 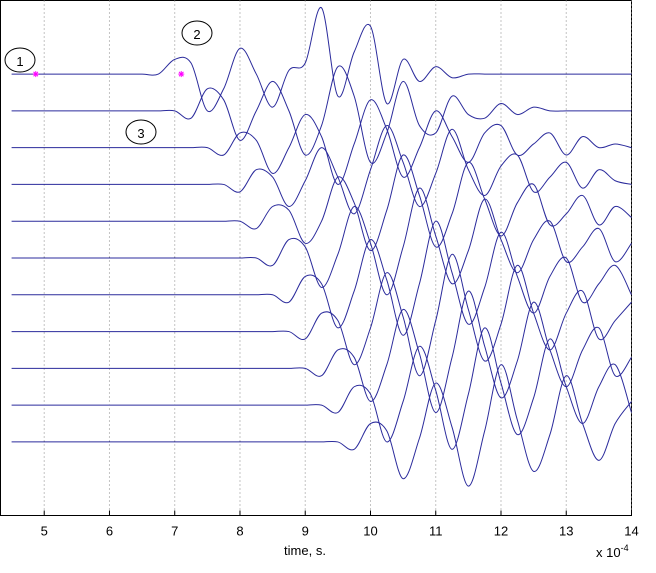 What do you see at coordinates (608, 552) in the screenshot?
I see `x-multiplier-base: x 10` at bounding box center [608, 552].